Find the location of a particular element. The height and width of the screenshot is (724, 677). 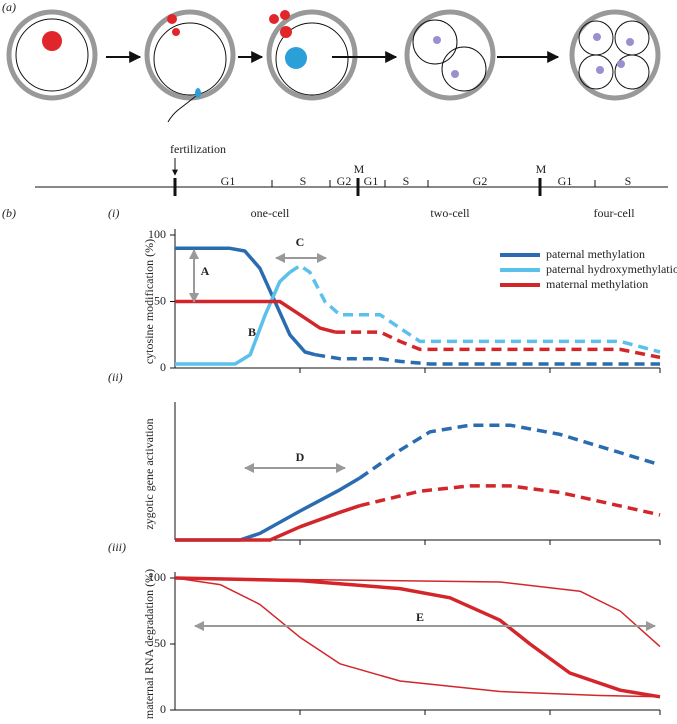

panel-label: (a) is located at coordinates (9, 7).